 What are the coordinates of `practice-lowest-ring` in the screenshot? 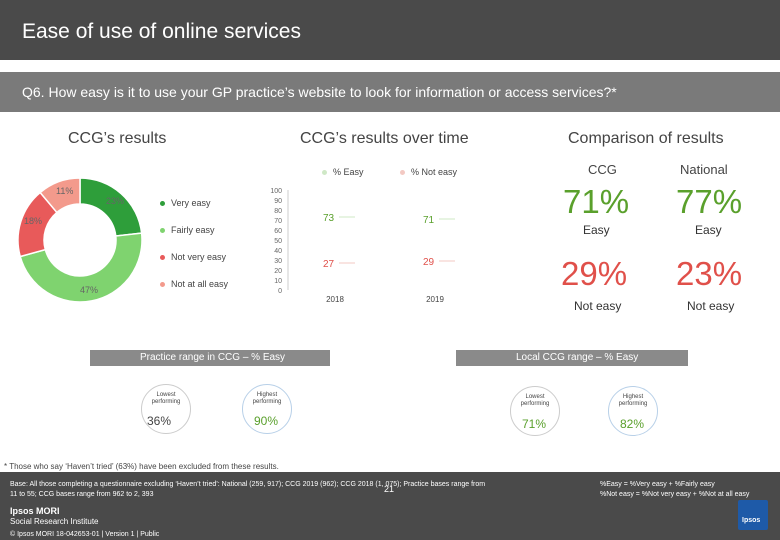 It's located at (166, 409).